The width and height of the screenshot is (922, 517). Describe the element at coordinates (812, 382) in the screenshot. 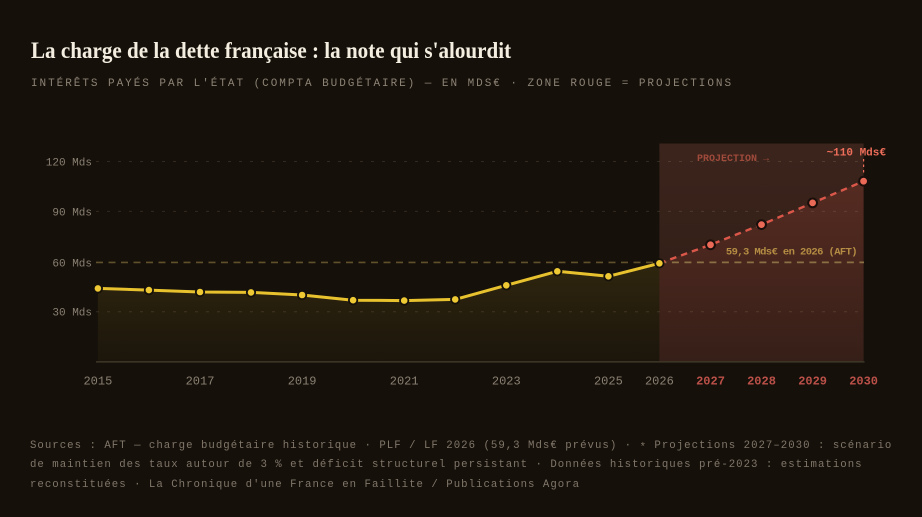

I see `svg-text: 2029` at that location.